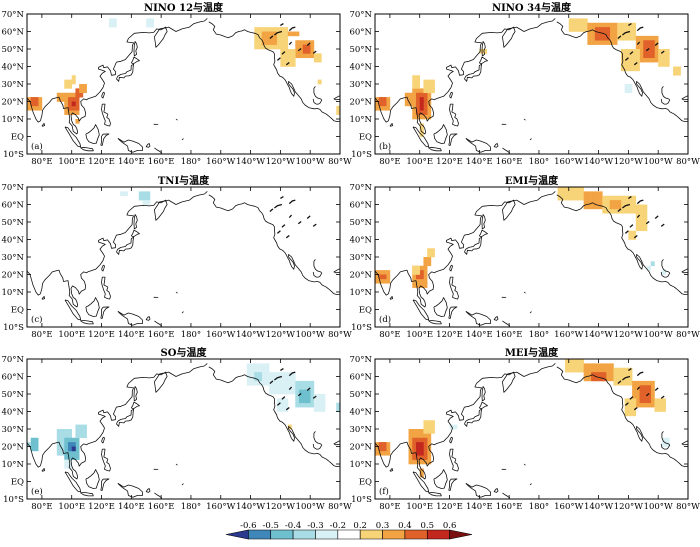 This screenshot has height=547, width=700. I want to click on lon-tick-label: 80°W, so click(688, 335).